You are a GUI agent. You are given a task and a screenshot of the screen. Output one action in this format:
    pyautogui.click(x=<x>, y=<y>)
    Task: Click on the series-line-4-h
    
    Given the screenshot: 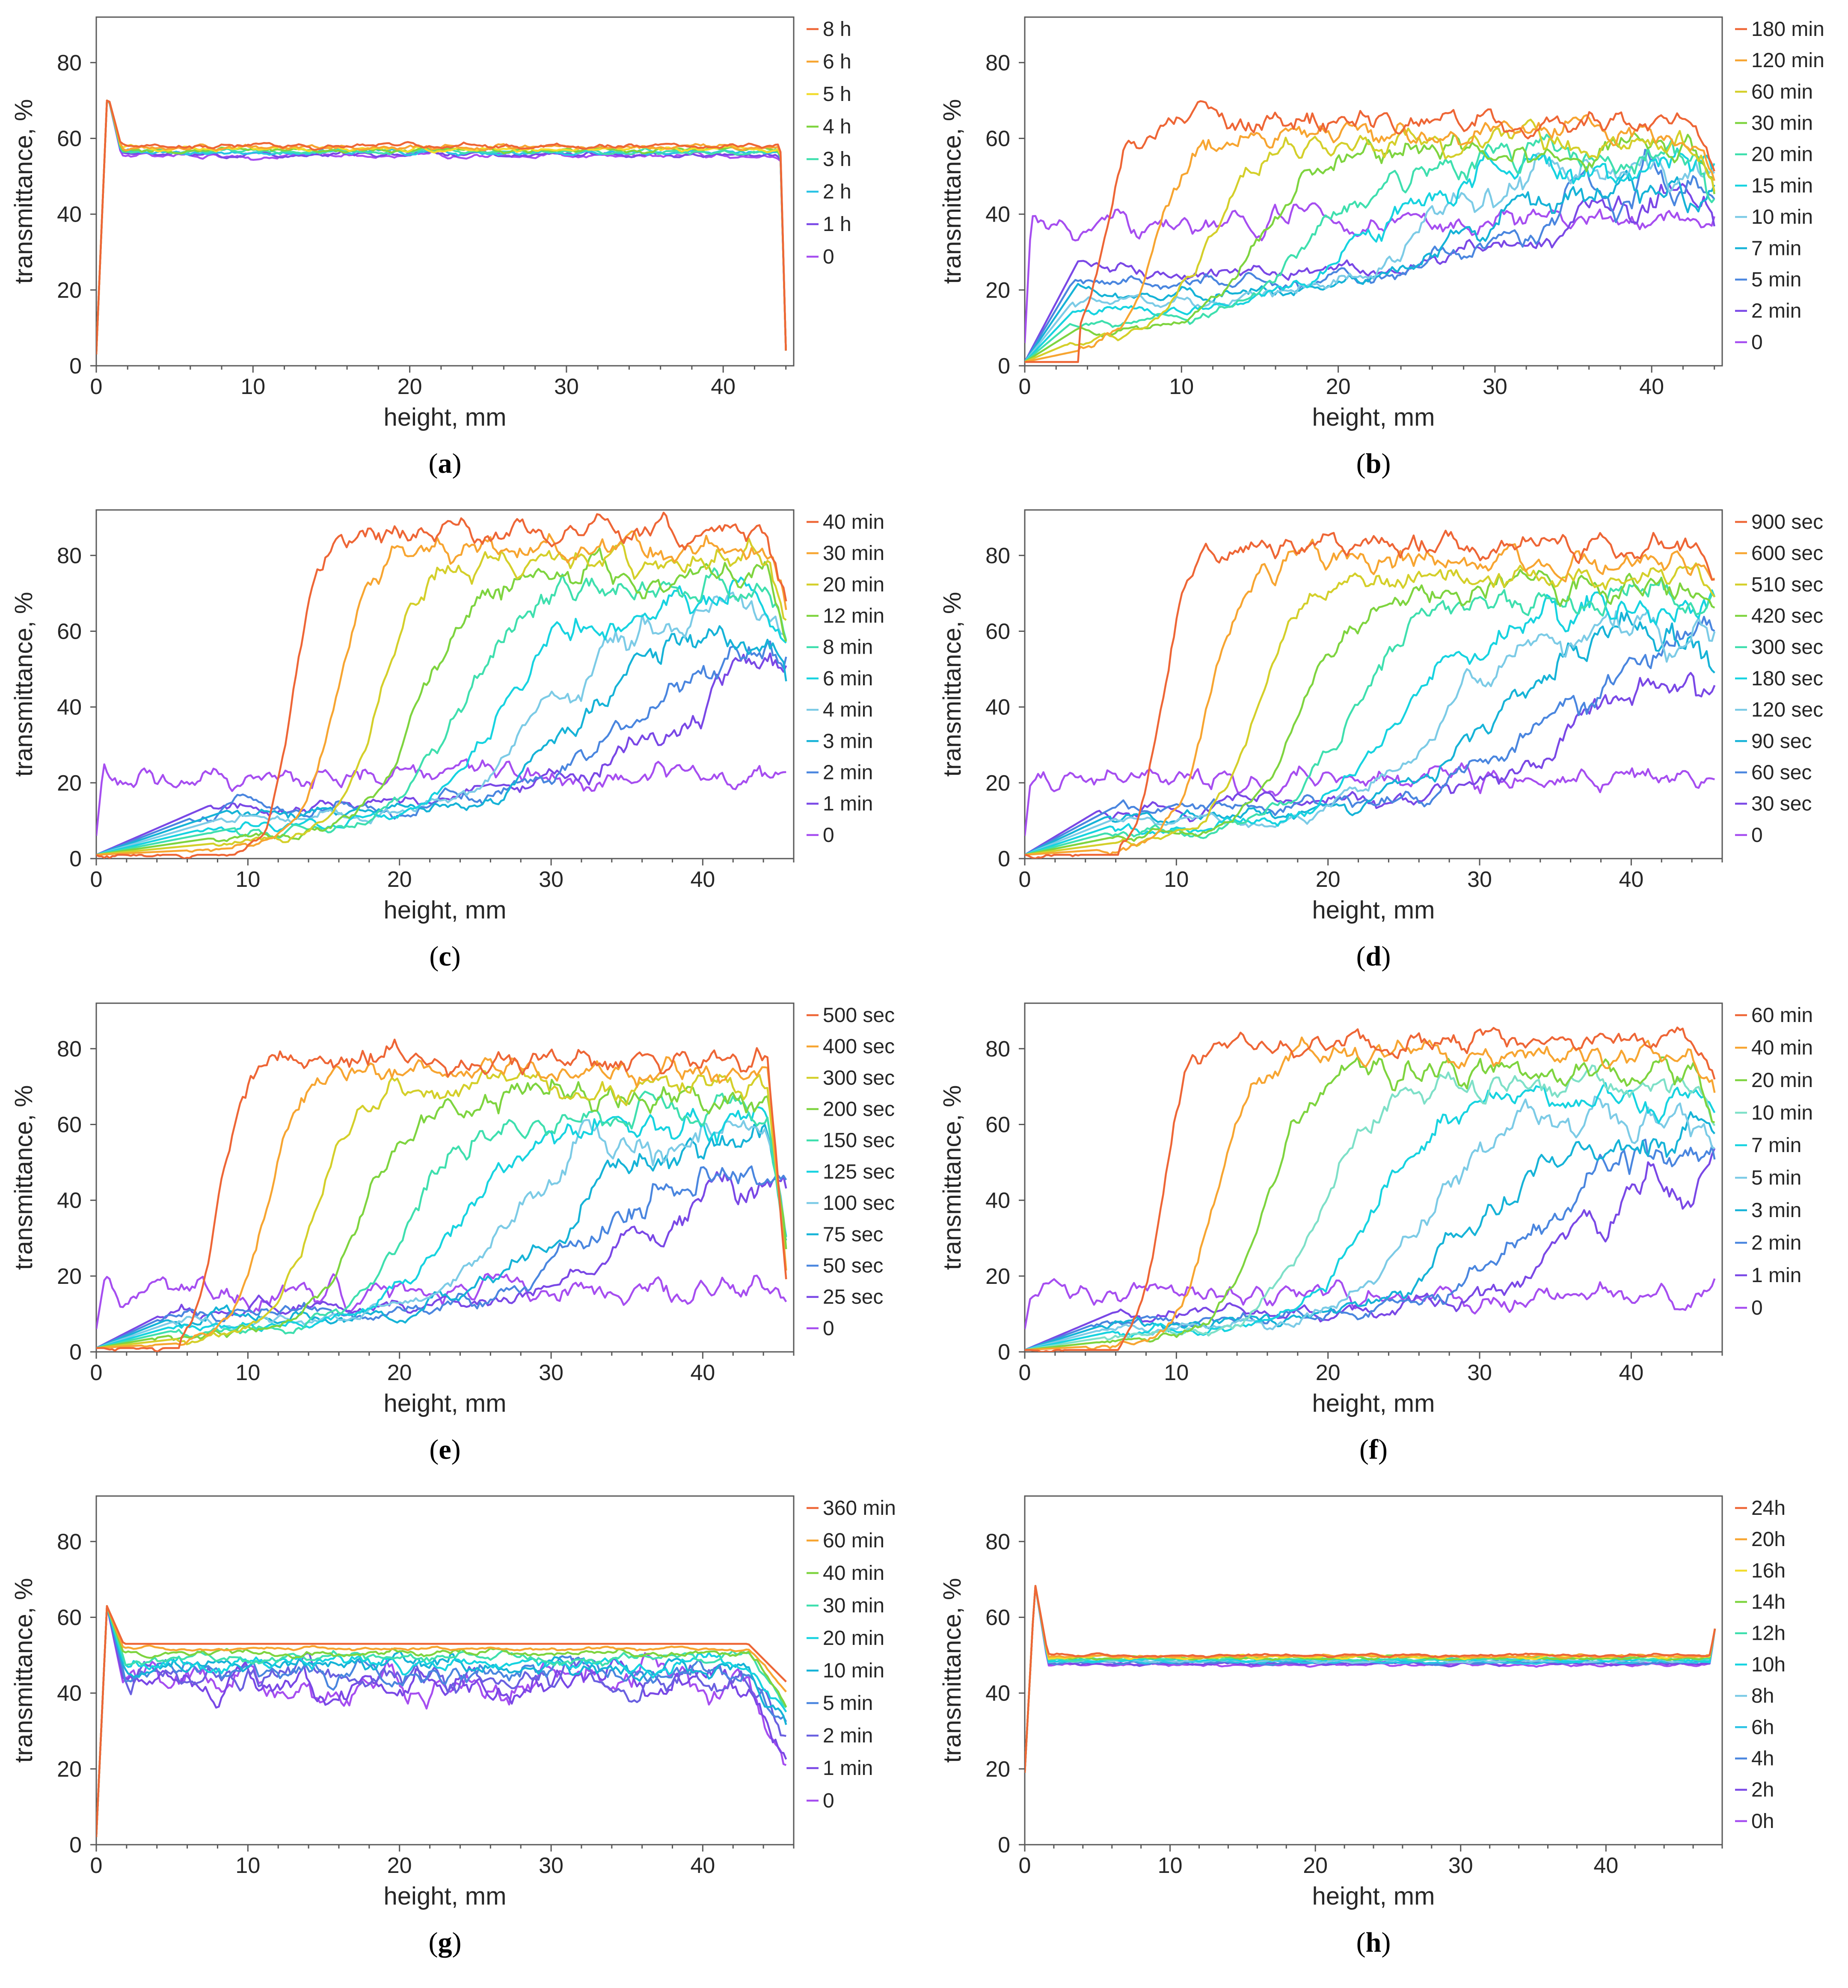 What is the action you would take?
    pyautogui.click(x=441, y=227)
    